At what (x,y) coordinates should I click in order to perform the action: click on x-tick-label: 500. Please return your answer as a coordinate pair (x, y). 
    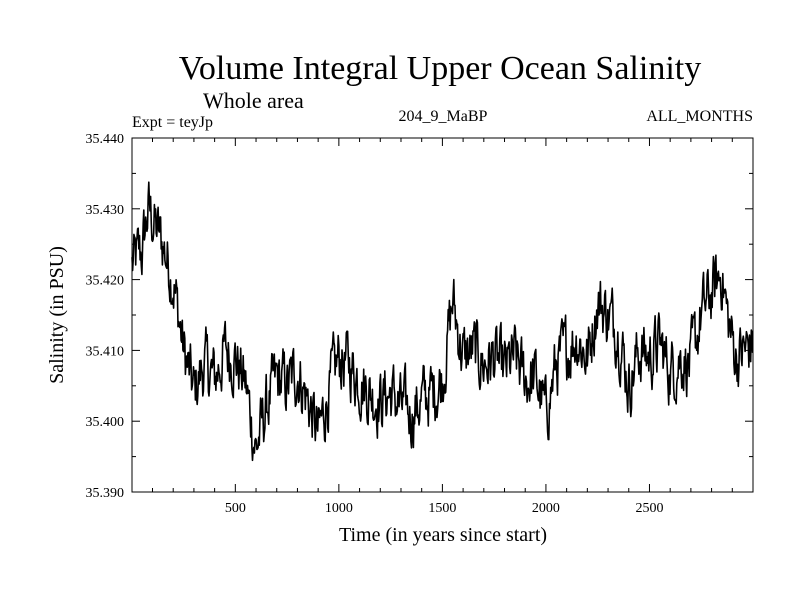
    Looking at the image, I should click on (235, 508).